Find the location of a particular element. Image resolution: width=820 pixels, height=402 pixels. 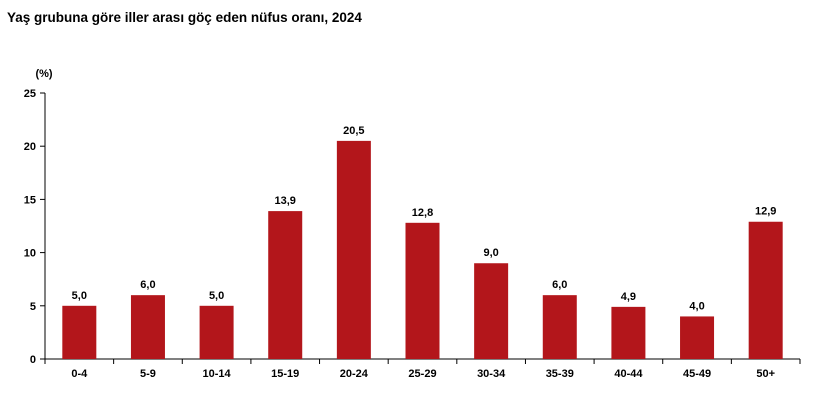

x-axis is located at coordinates (422, 361).